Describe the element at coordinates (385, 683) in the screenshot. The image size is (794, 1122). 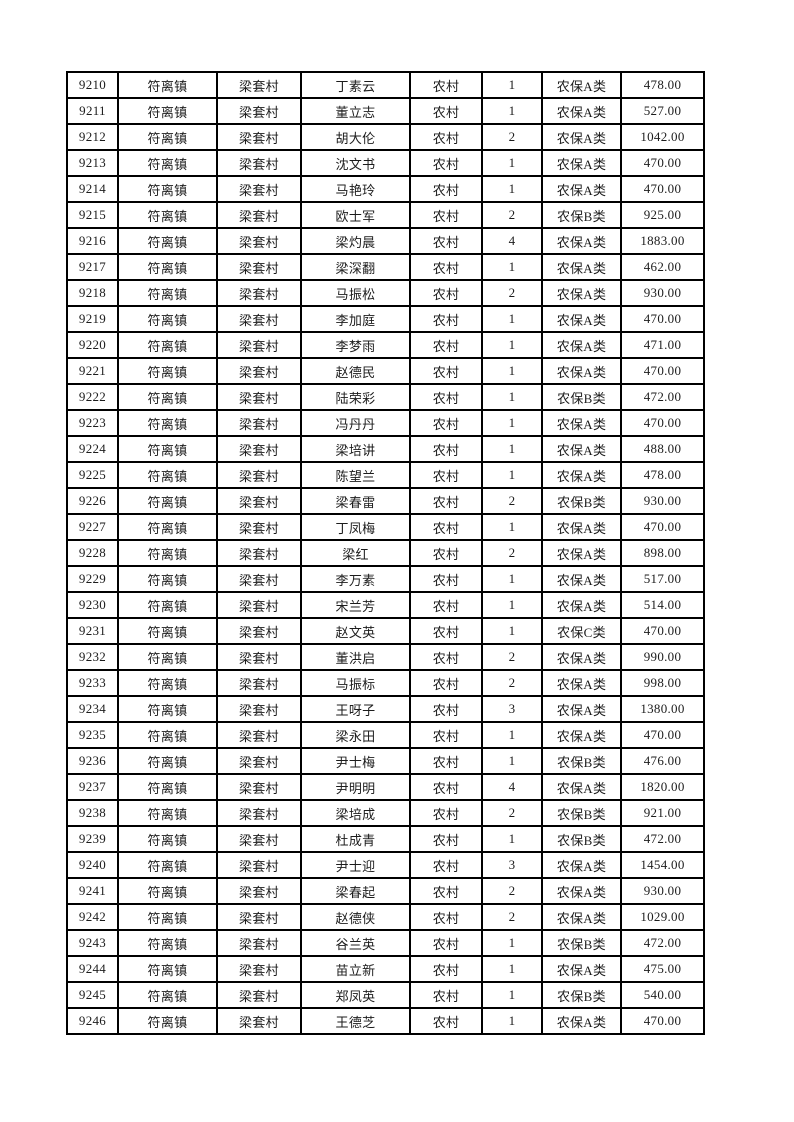
I see `table-row: 9233 符离镇 梁套村 马振标 农村 2 农保A类 998.00` at that location.